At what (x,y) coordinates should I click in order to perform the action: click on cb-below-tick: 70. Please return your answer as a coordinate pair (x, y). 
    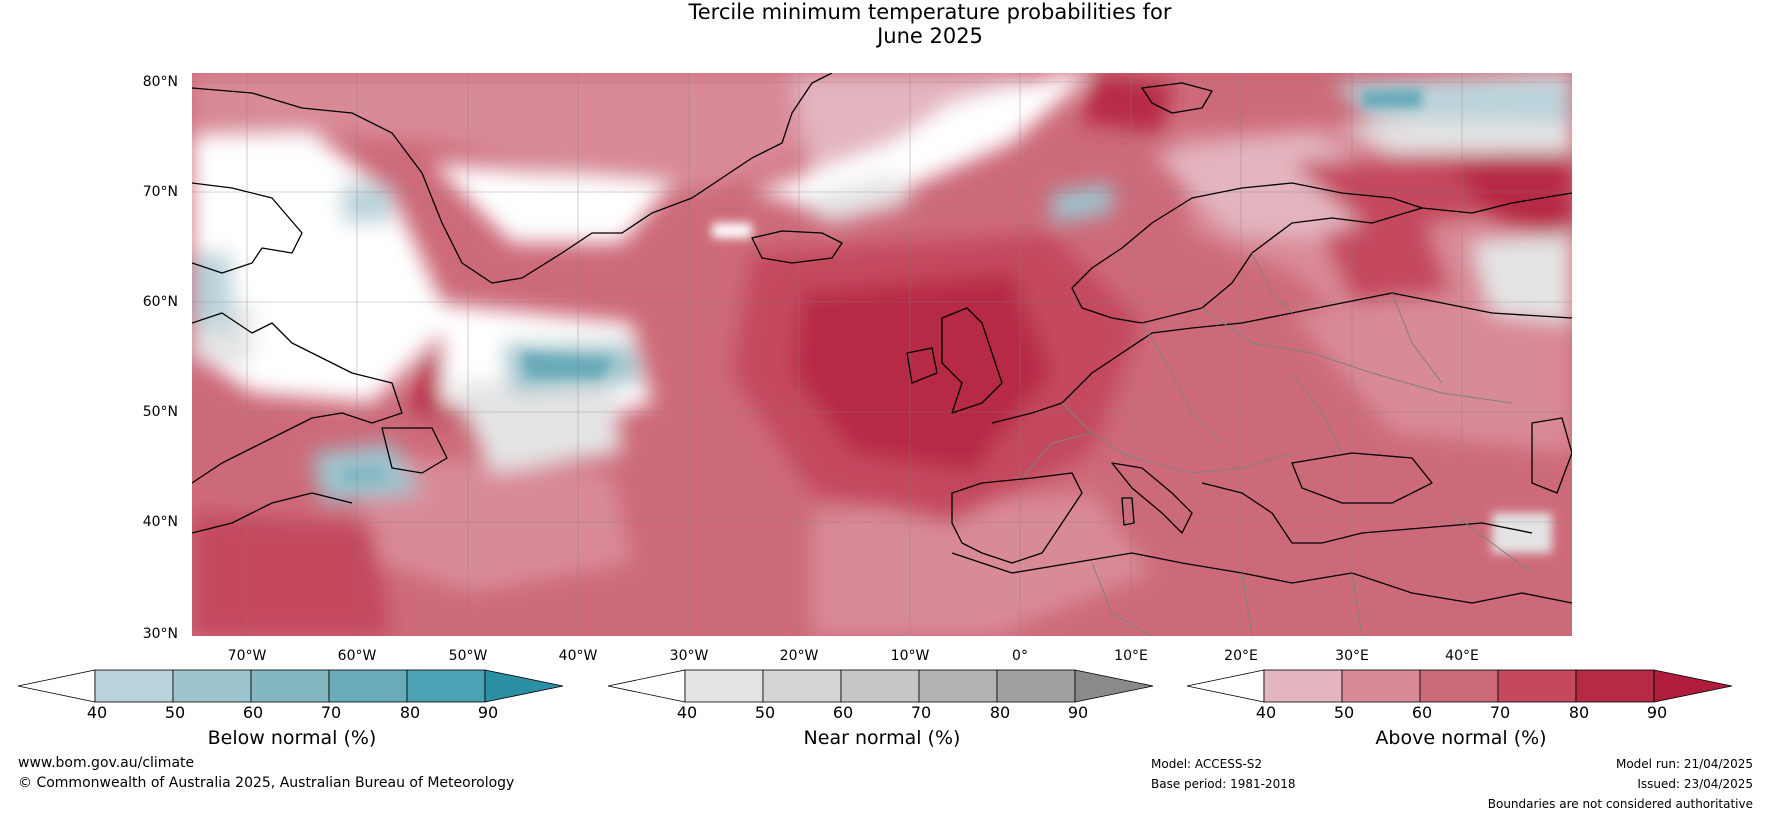
    Looking at the image, I should click on (331, 712).